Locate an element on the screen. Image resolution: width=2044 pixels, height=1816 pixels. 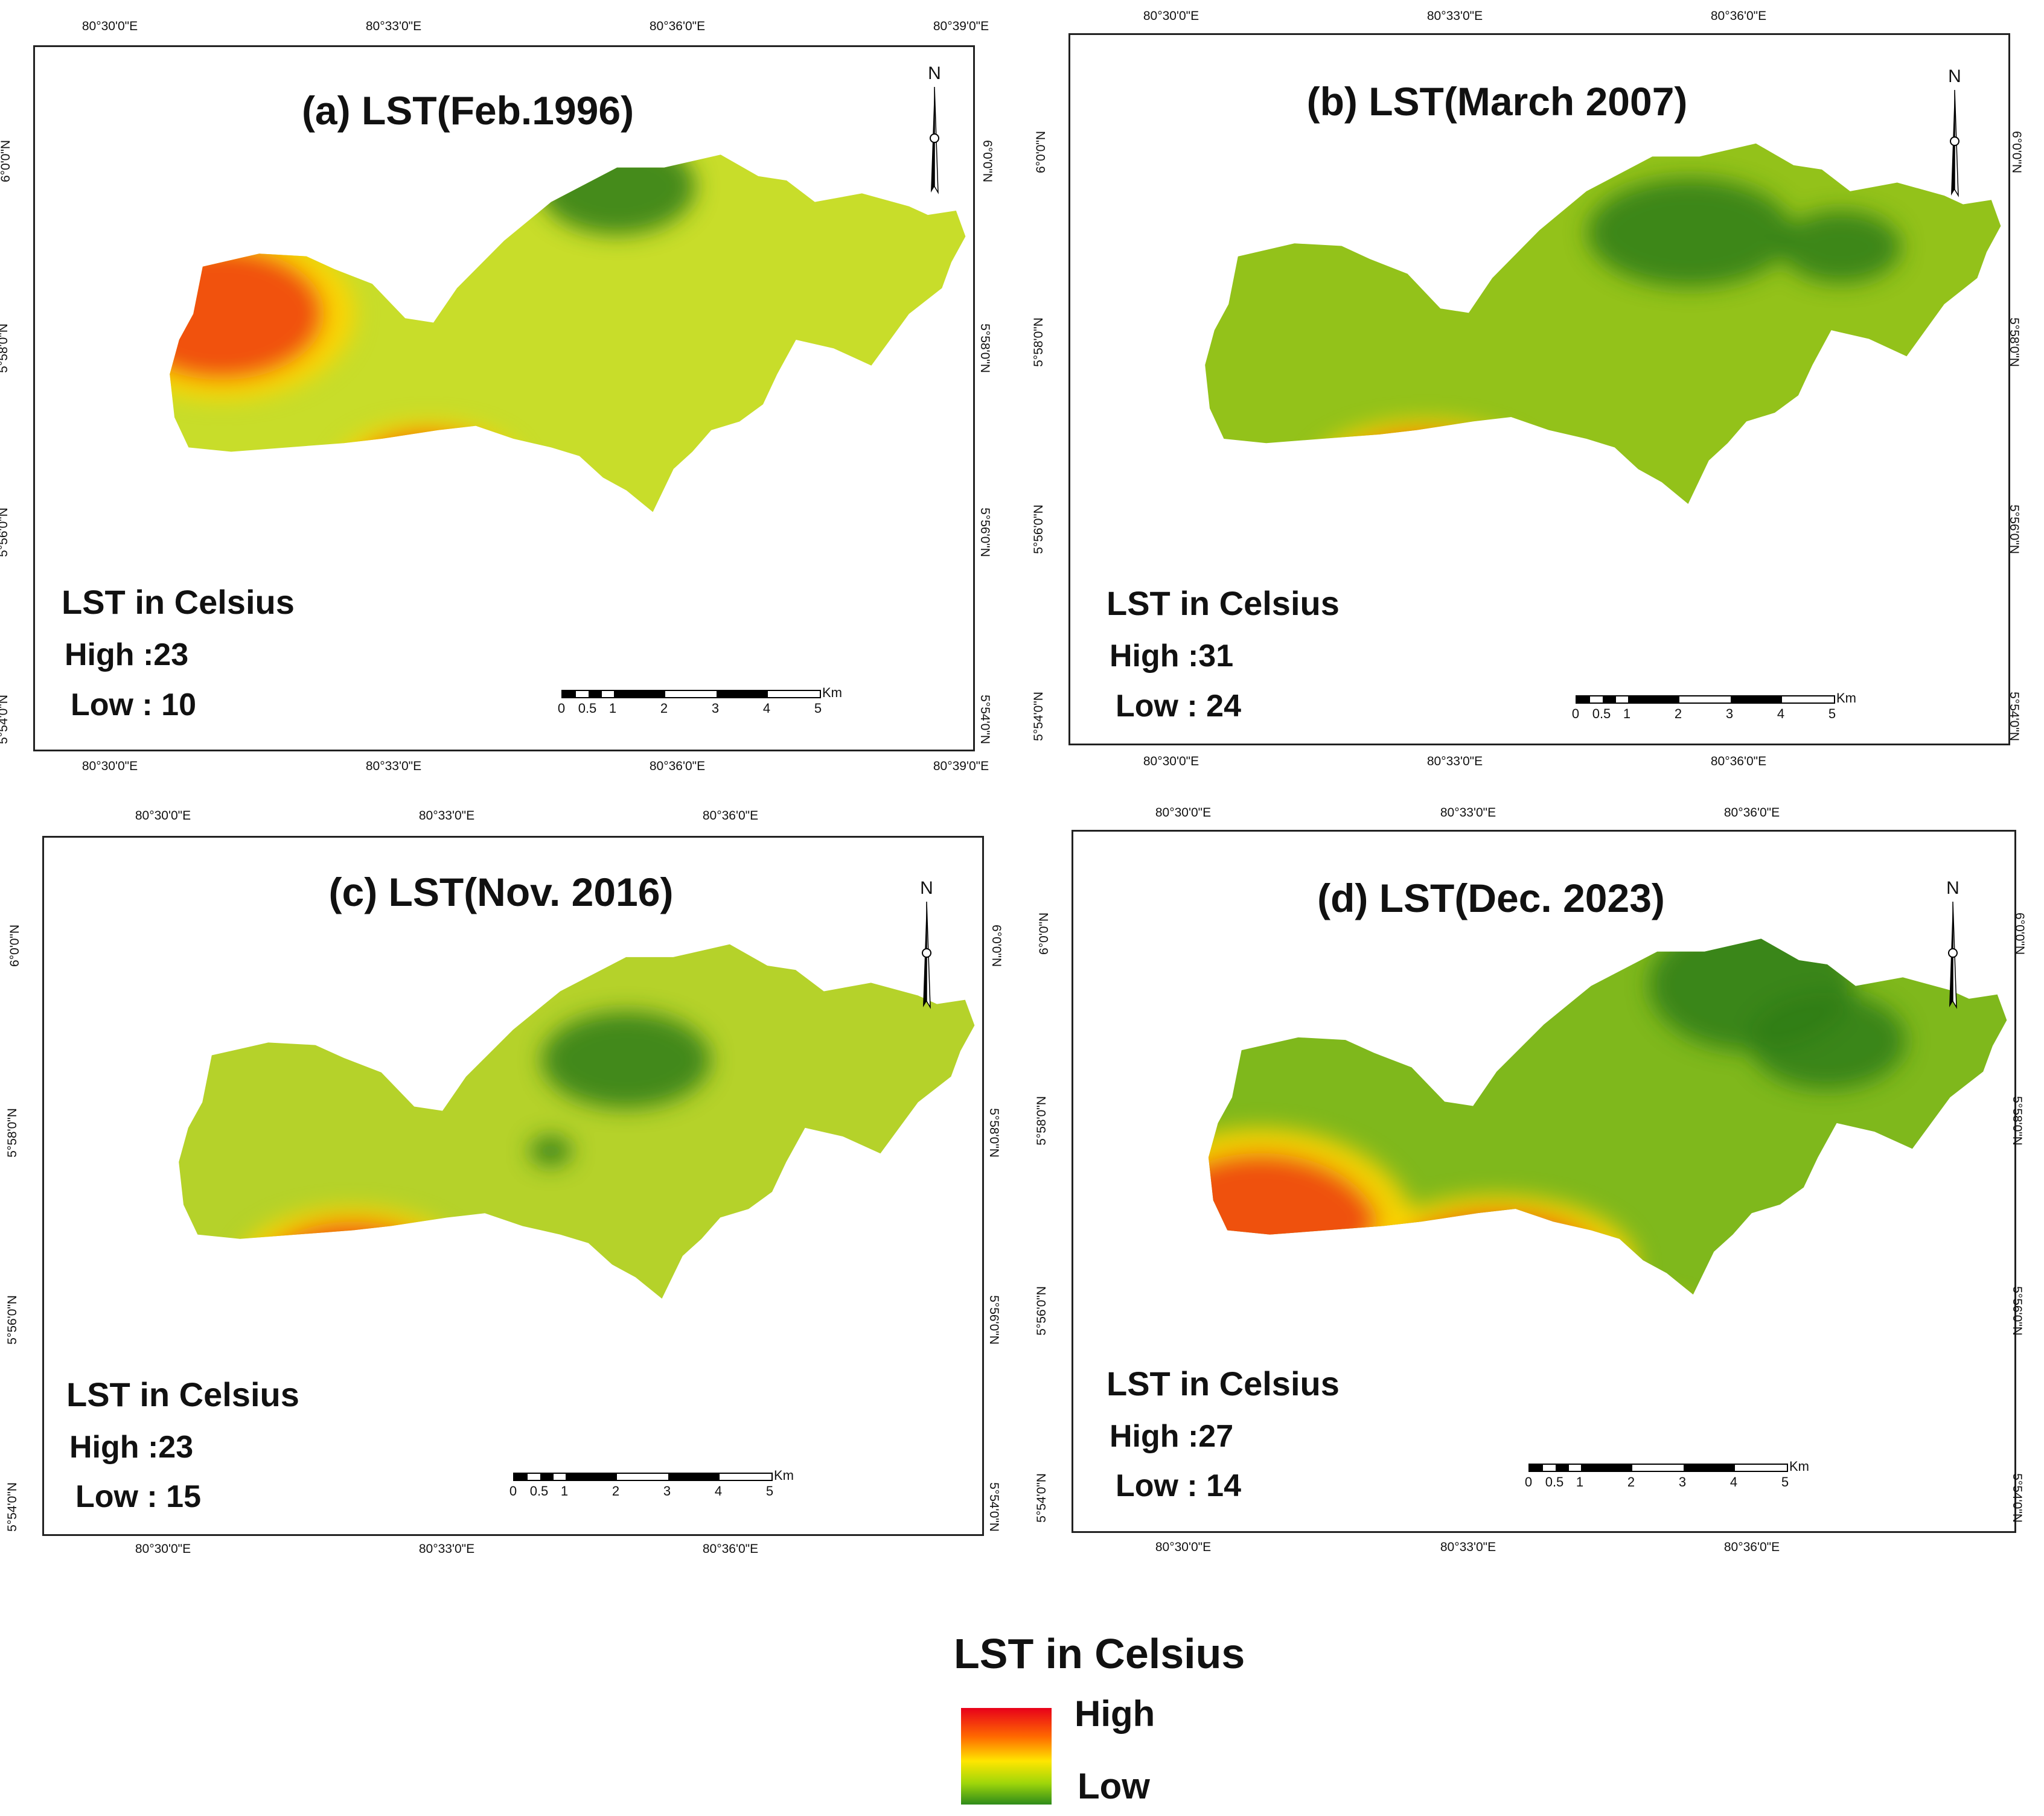
lst-high-value: High :31 is located at coordinates (1172, 656).